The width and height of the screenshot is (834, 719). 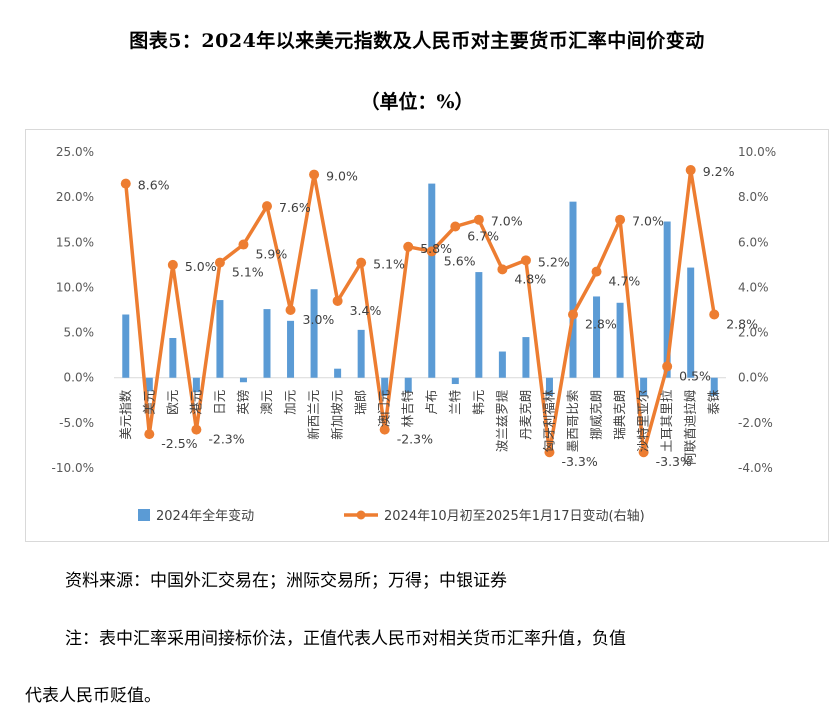 I want to click on data-label-7: 7.6%, so click(x=295, y=207).